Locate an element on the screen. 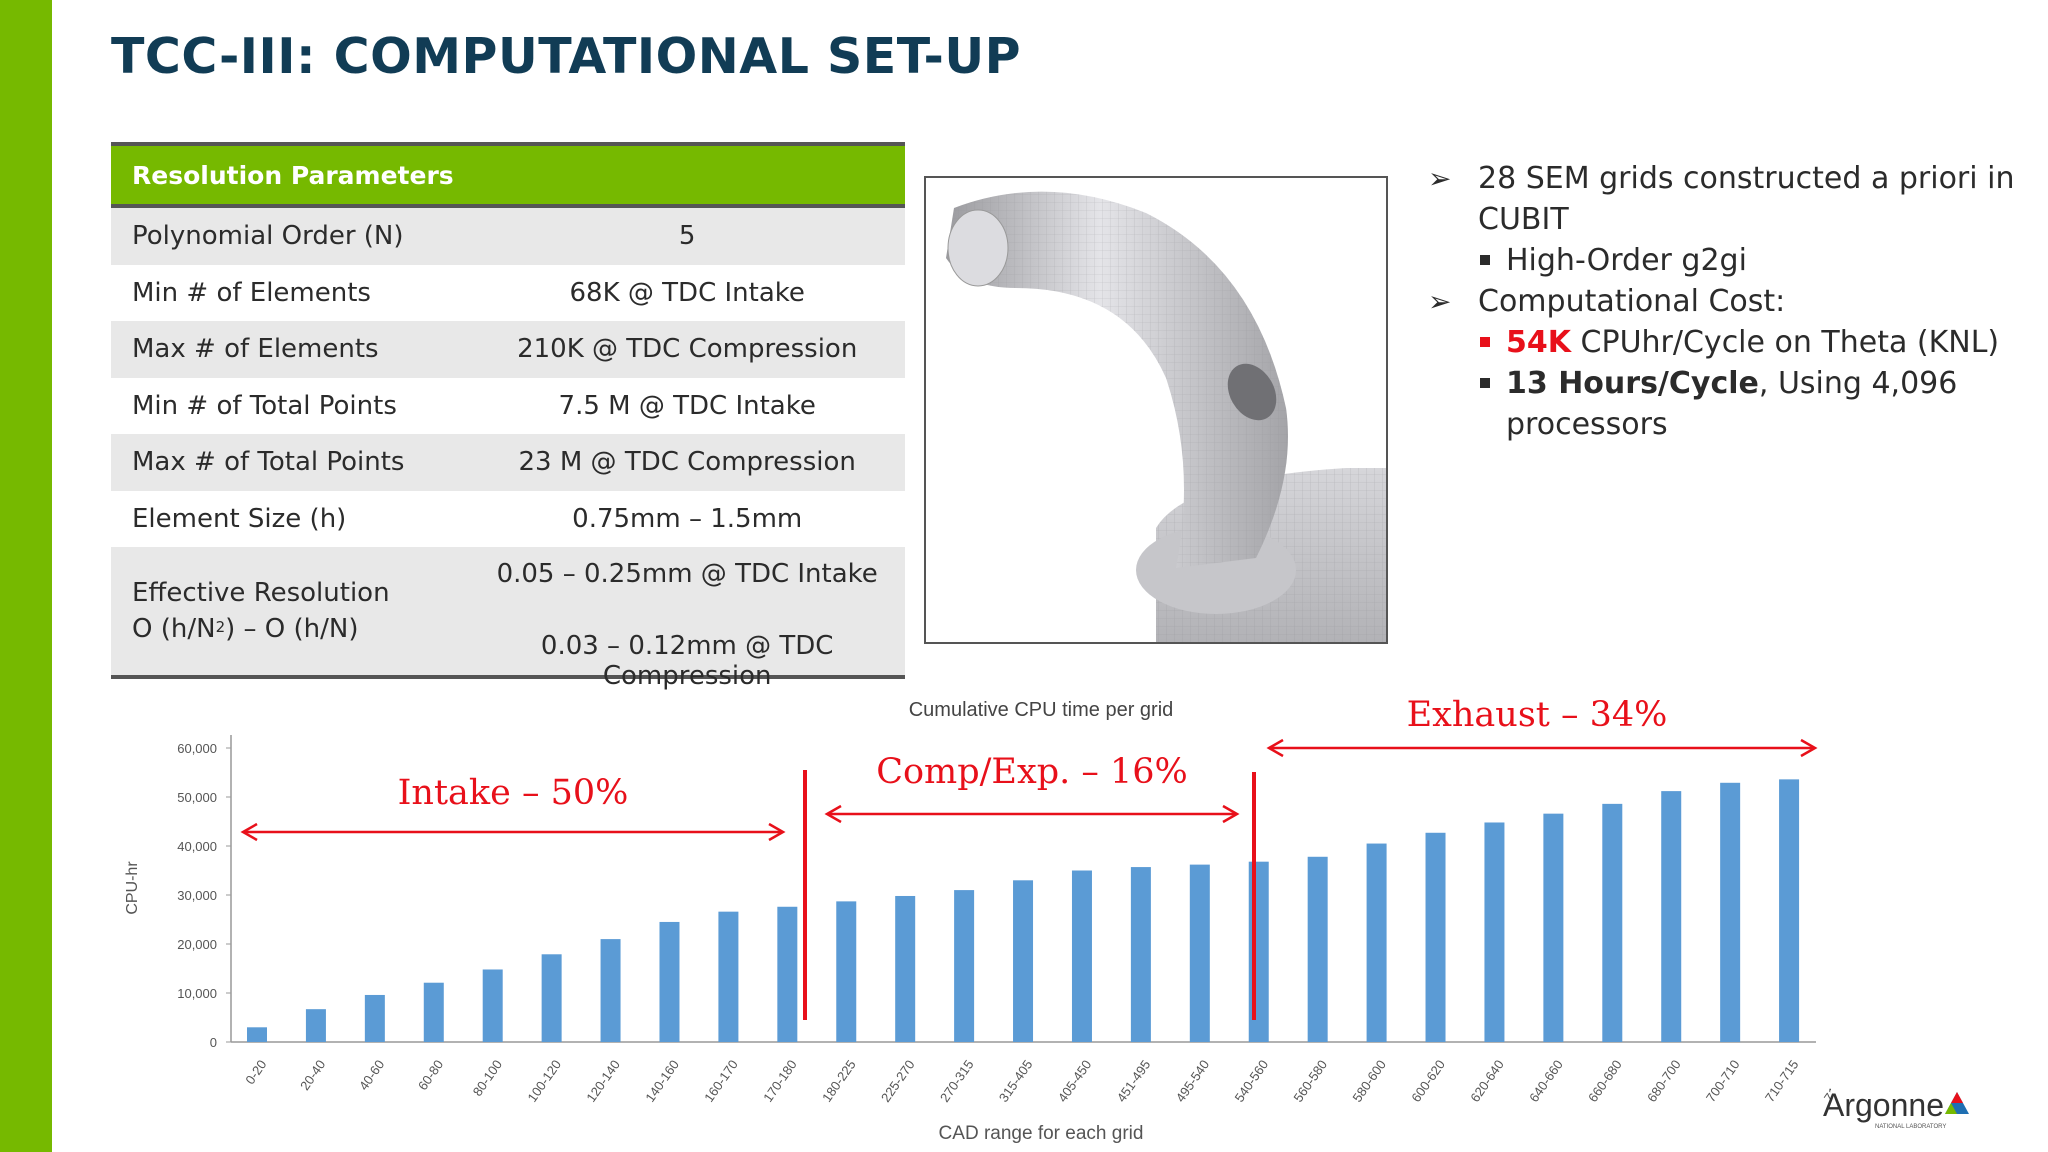  y-tick-label: 60,000 is located at coordinates (197, 748).